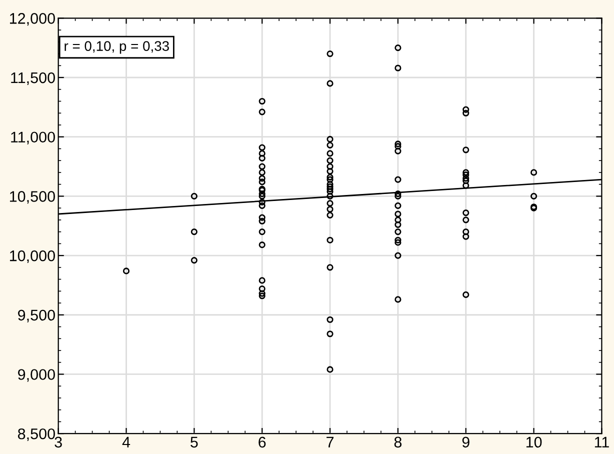 This screenshot has width=614, height=454. I want to click on x-tick-label: 9, so click(466, 442).